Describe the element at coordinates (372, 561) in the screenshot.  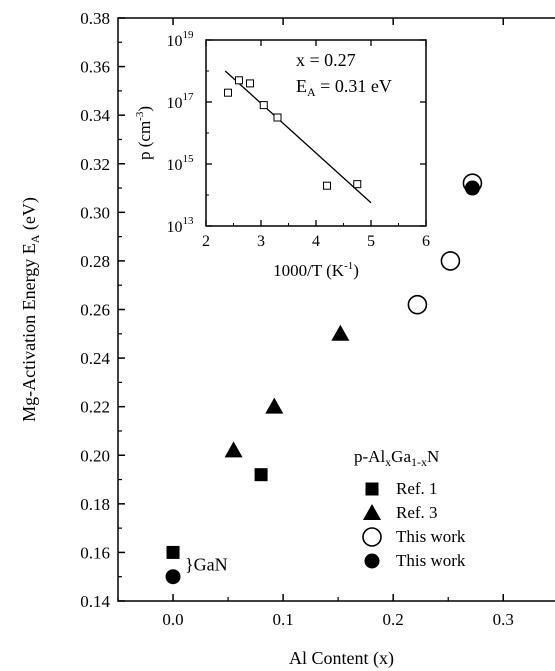
I see `legend-marker-filled-circle` at that location.